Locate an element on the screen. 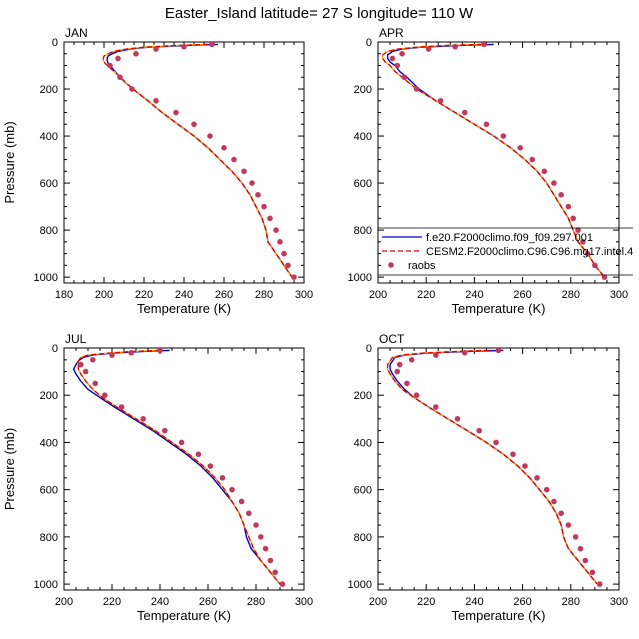 Image resolution: width=639 pixels, height=639 pixels. panel-label: JUL is located at coordinates (76, 339).